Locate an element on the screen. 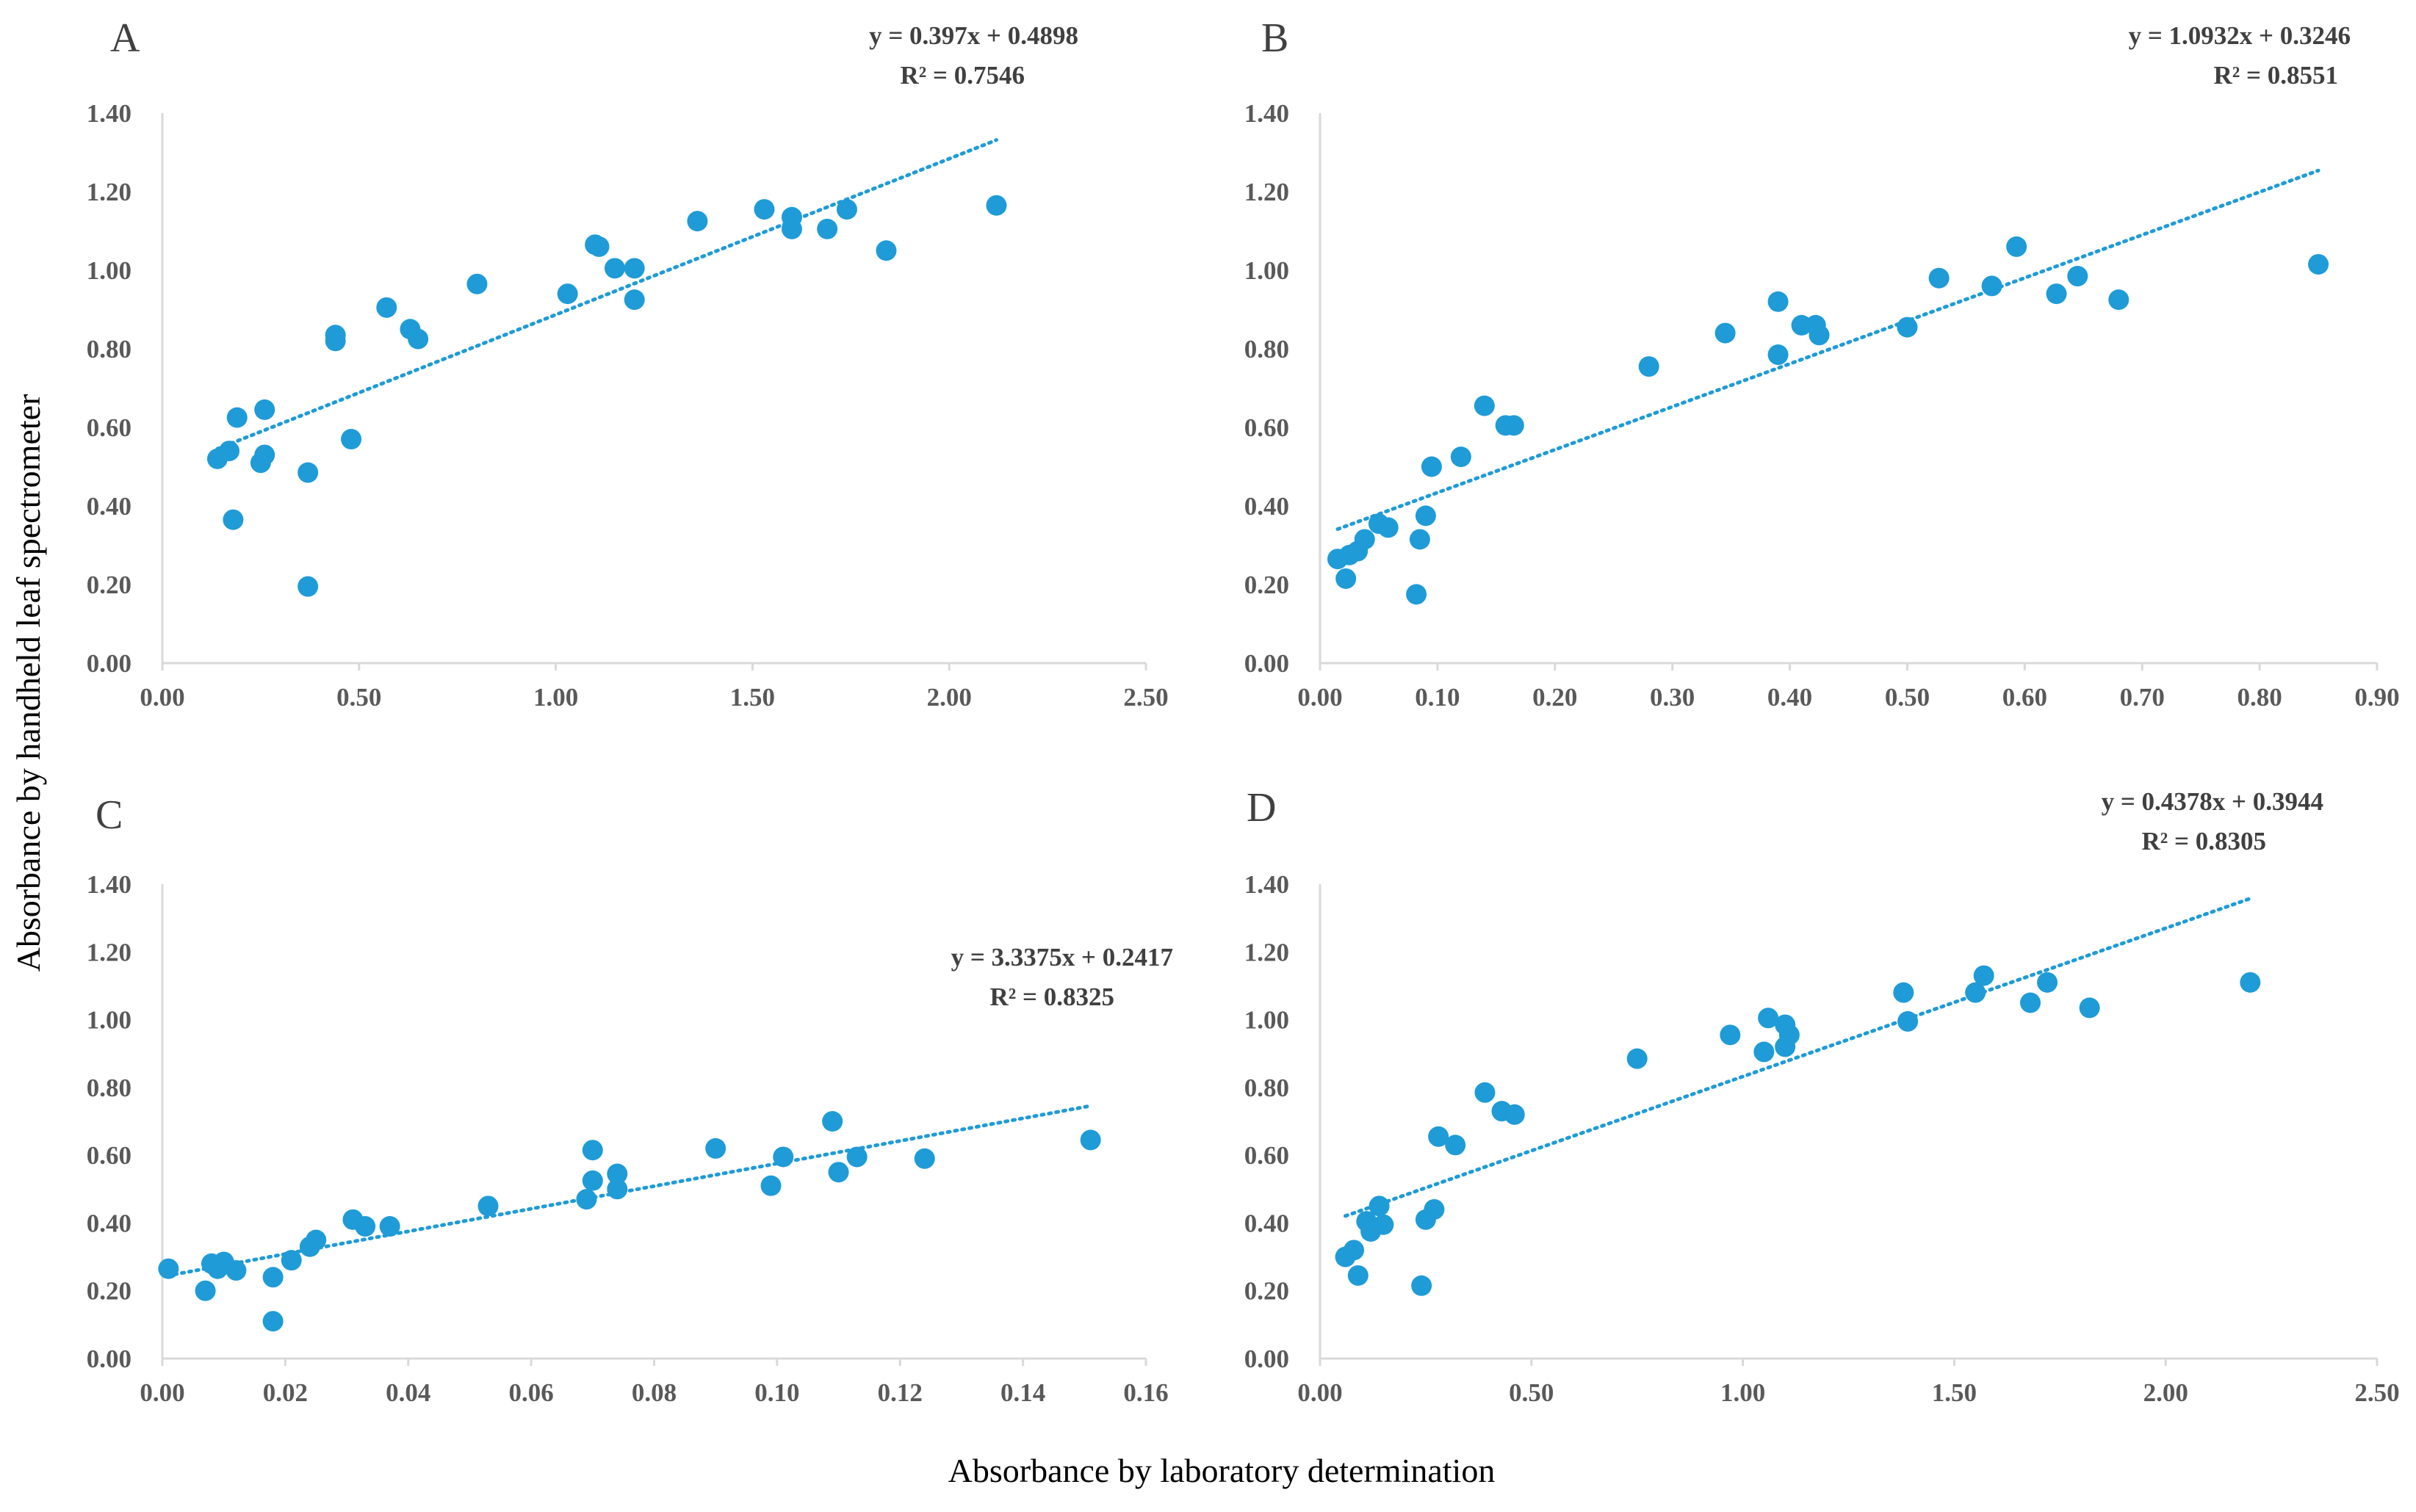 This screenshot has width=2416, height=1512. x-tick-label: 0.70 is located at coordinates (2142, 697).